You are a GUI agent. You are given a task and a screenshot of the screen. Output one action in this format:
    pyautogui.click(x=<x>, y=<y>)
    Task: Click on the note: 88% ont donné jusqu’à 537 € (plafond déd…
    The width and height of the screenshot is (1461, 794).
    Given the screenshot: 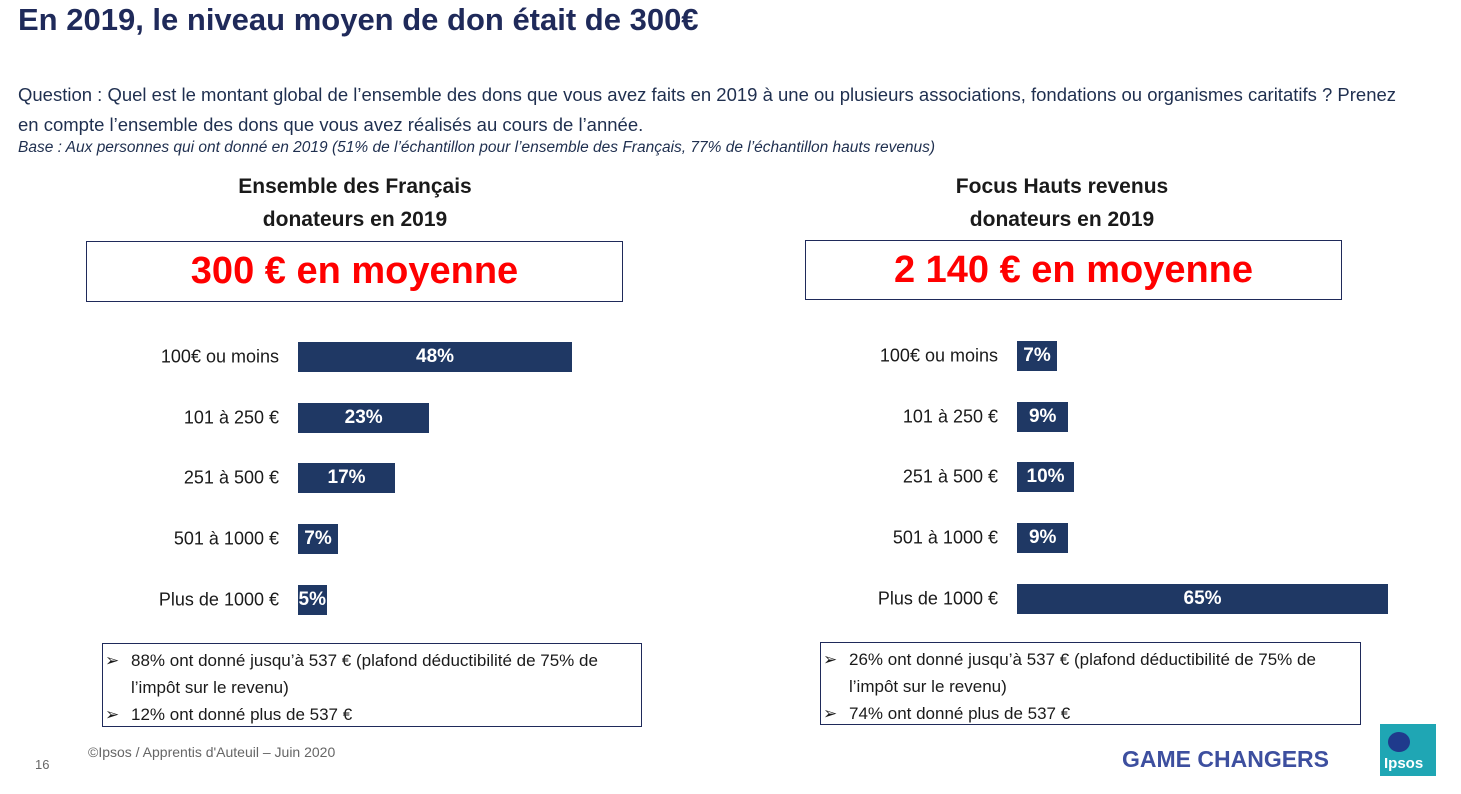 What is the action you would take?
    pyautogui.click(x=369, y=674)
    